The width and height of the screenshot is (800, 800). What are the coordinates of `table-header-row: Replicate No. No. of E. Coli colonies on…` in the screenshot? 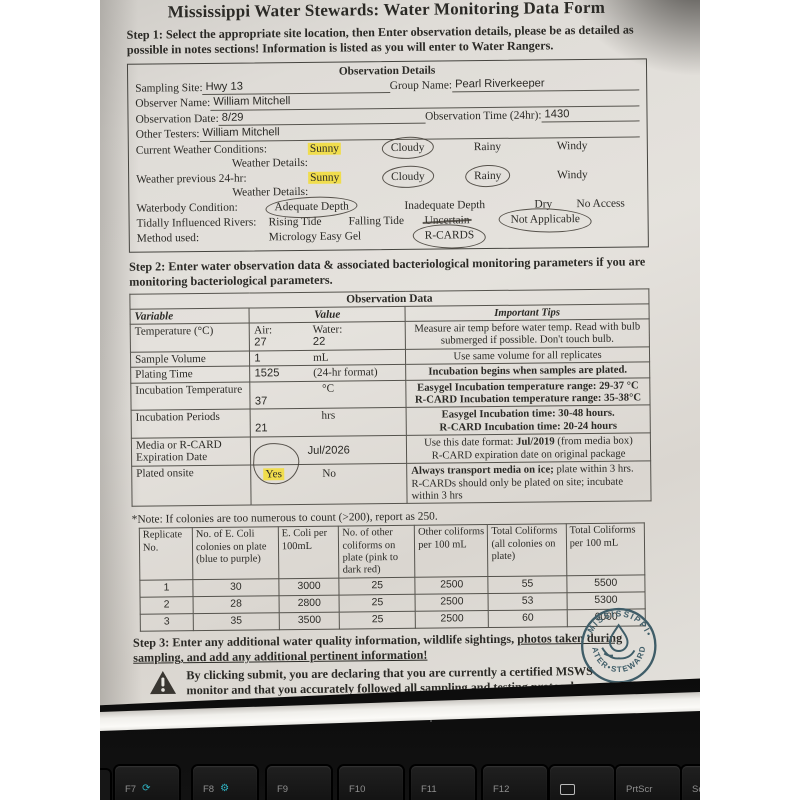 It's located at (392, 551).